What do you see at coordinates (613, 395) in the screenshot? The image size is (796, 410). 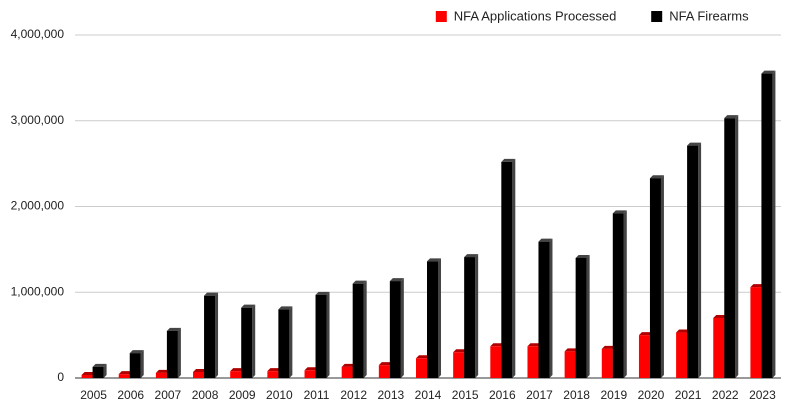 I see `x-tick-label: 2019` at bounding box center [613, 395].